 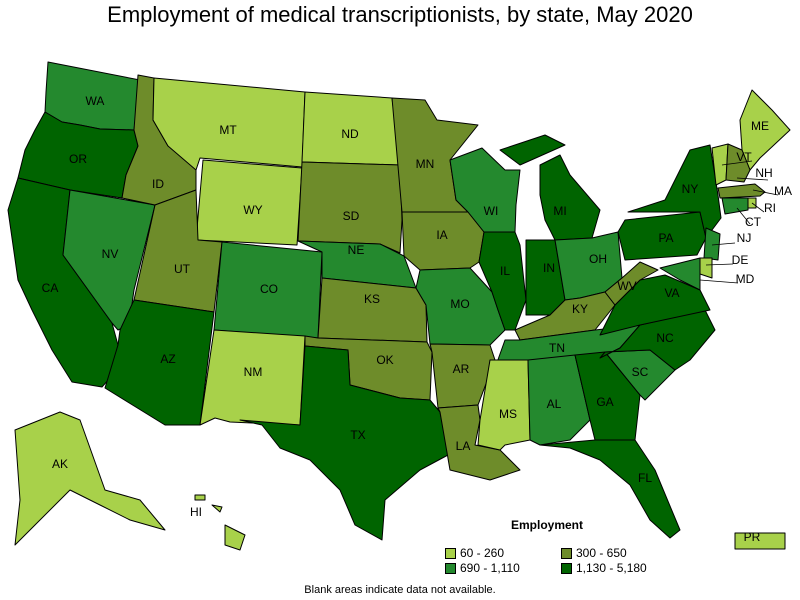 What do you see at coordinates (461, 369) in the screenshot?
I see `state-label-ar: AR` at bounding box center [461, 369].